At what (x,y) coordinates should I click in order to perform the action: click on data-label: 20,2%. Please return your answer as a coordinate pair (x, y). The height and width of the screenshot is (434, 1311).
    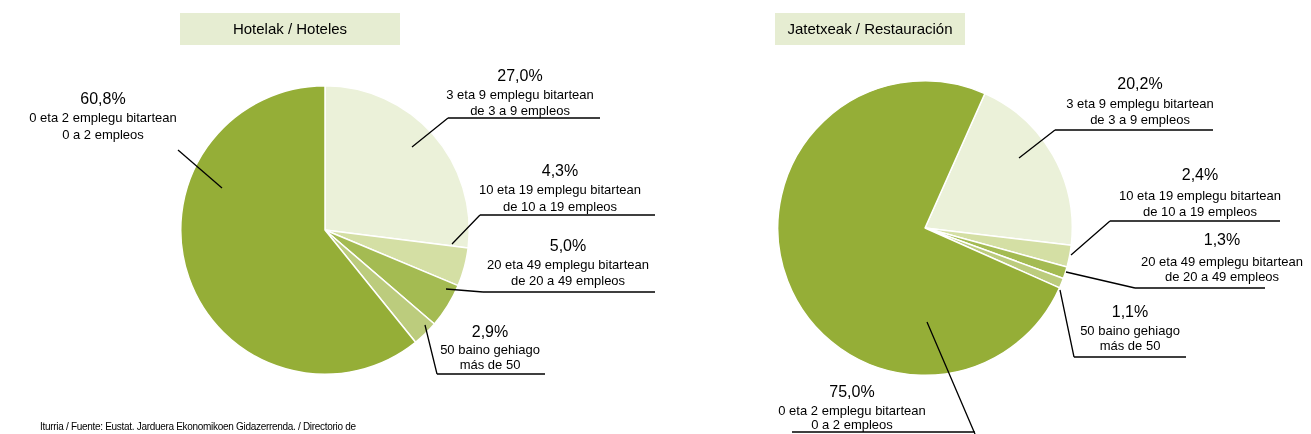
    Looking at the image, I should click on (1140, 84).